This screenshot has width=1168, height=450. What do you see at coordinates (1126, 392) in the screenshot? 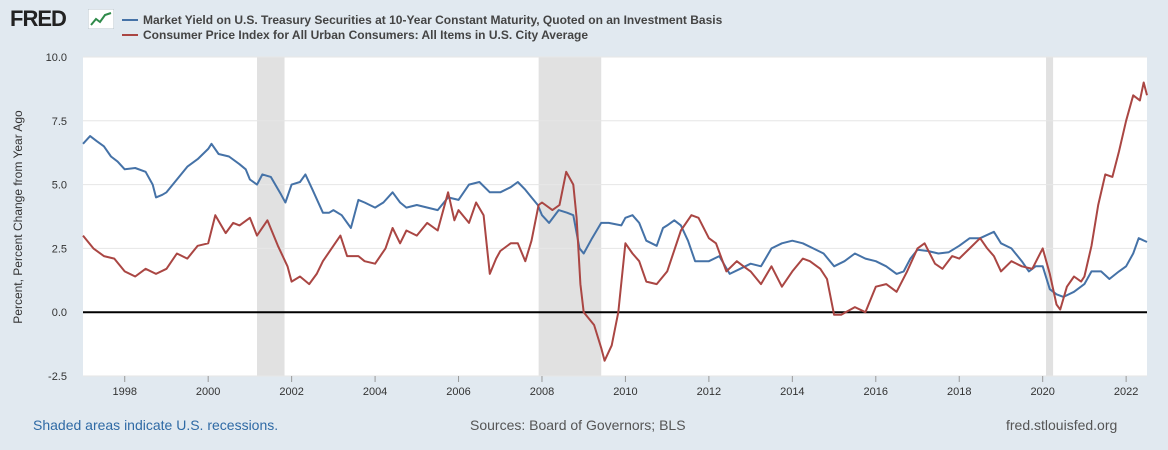
I see `x-tick-label: 2022` at bounding box center [1126, 392].